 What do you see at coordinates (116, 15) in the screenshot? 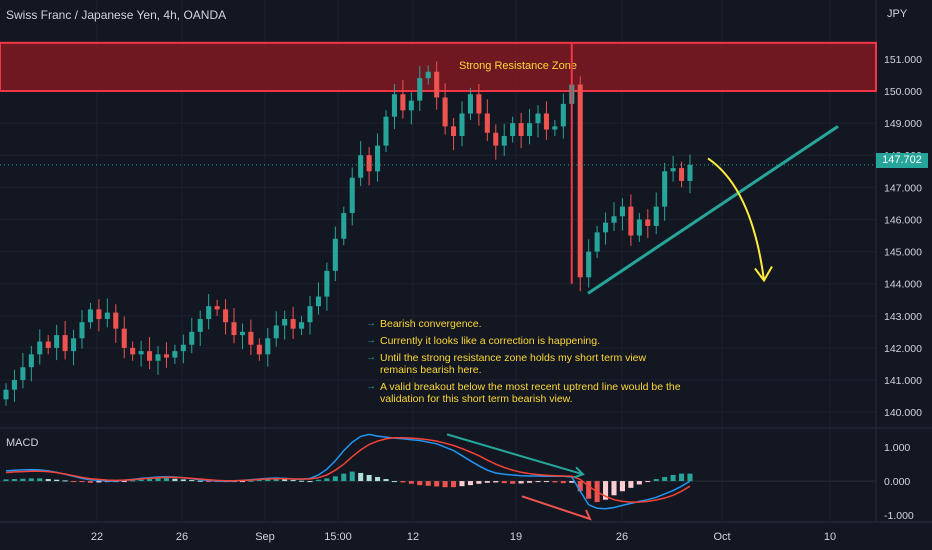
I see `chart-title: Swiss Franc / Japanese Yen, 4h, OANDA` at bounding box center [116, 15].